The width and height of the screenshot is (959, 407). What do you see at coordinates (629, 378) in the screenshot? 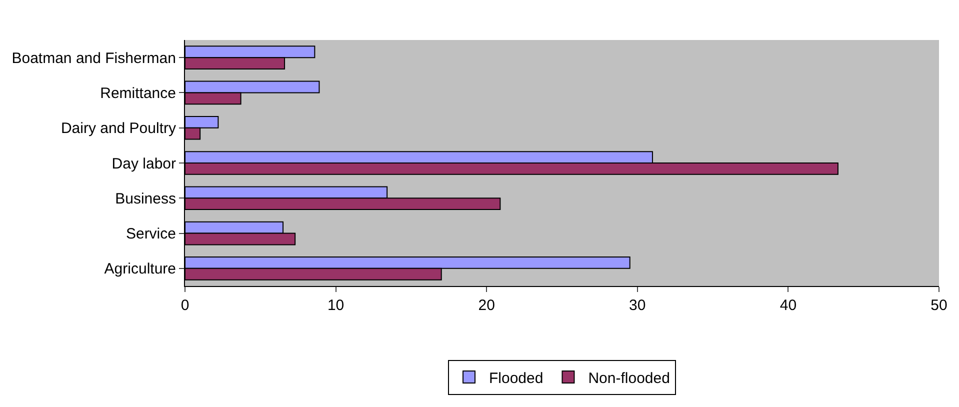
I see `legend-label: Non-flooded` at bounding box center [629, 378].